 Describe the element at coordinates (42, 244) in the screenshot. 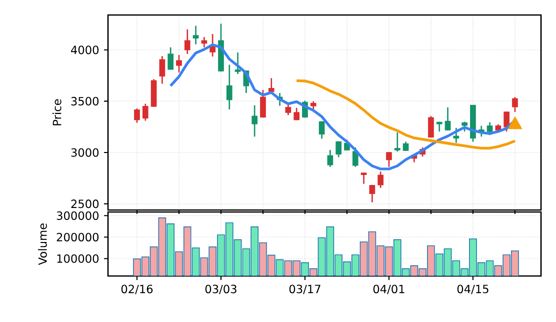

I see `y-axis-title: Volume` at that location.